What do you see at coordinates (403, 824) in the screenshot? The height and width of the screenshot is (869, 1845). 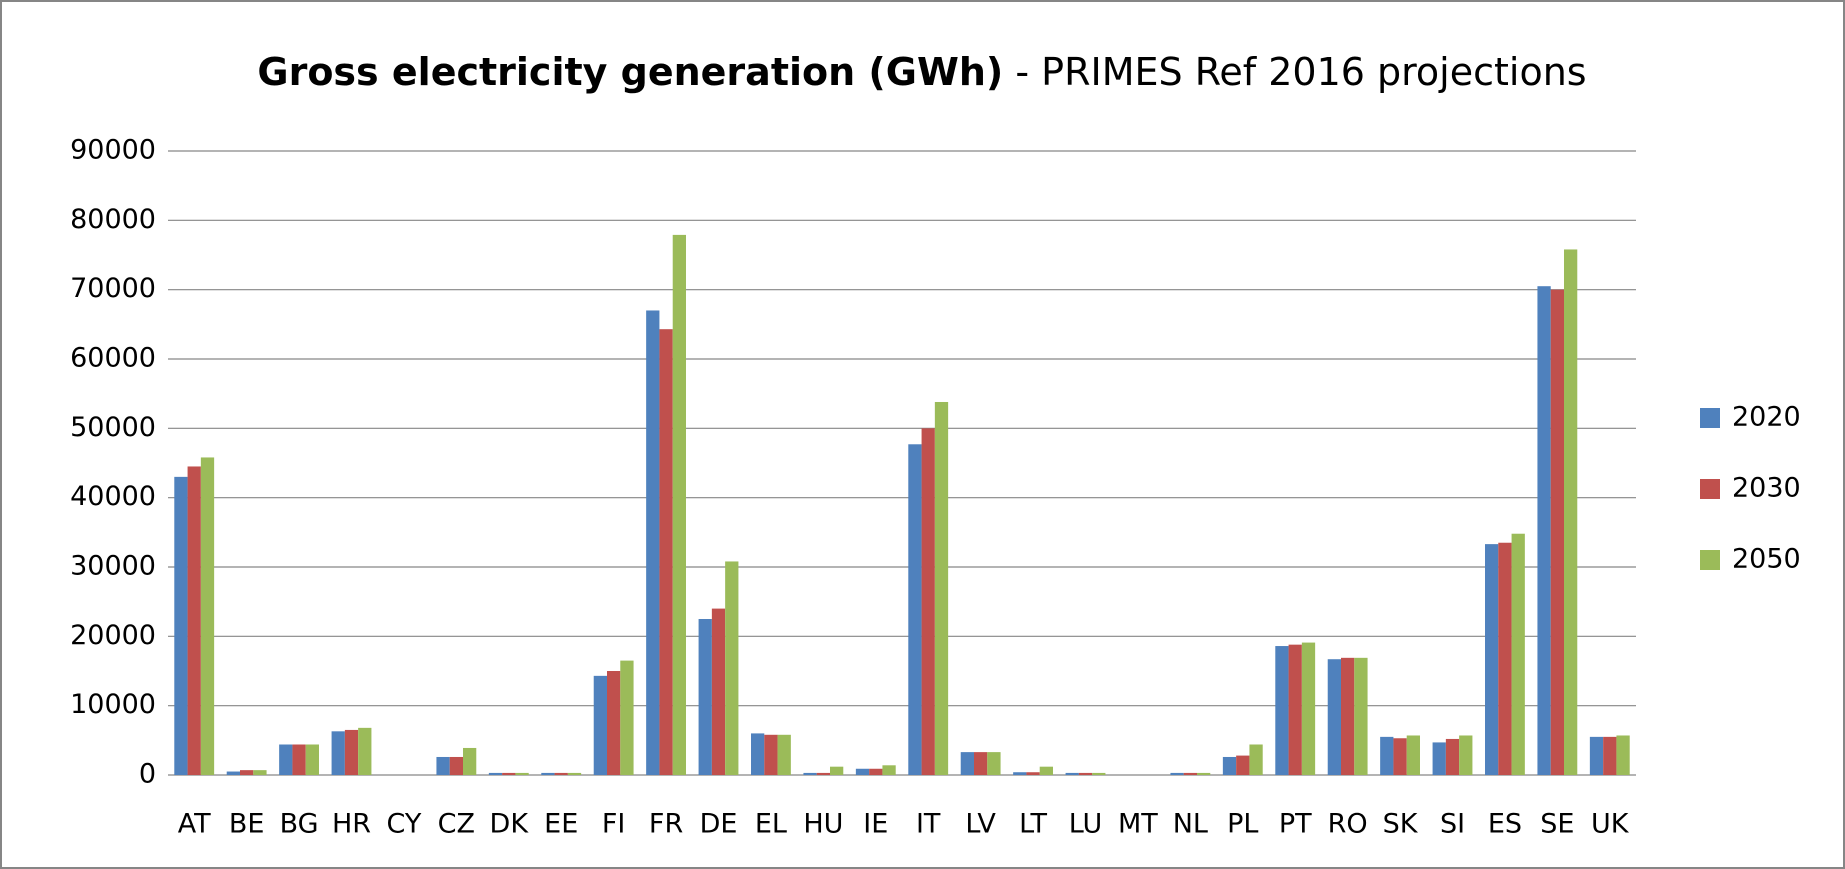 I see `x-tick-label: CY` at bounding box center [403, 824].